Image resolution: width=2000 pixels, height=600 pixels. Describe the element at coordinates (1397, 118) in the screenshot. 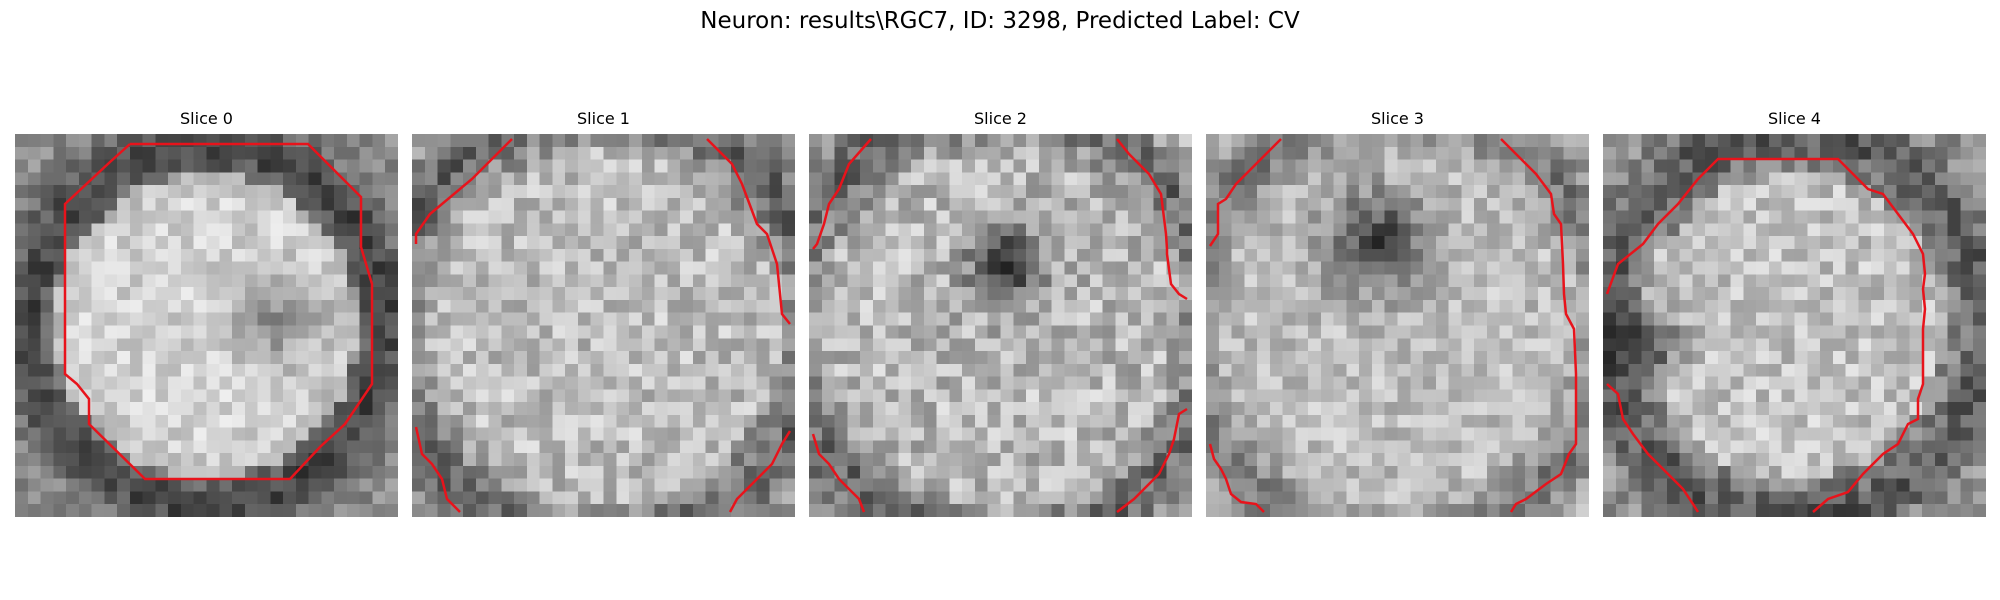

I see `slice-title: Slice 3` at that location.